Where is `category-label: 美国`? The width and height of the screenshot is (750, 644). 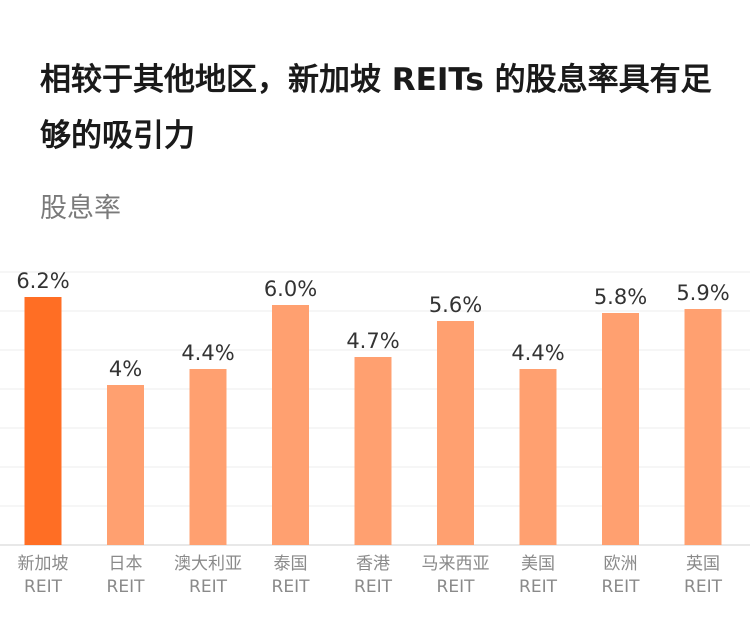
category-label: 美国 is located at coordinates (538, 564).